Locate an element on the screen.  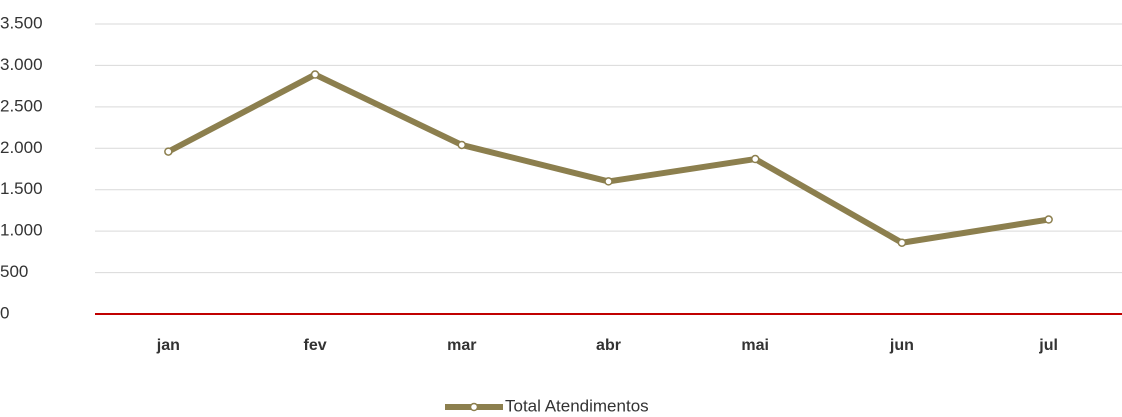
y-tick-label: 2.000 is located at coordinates (21, 147).